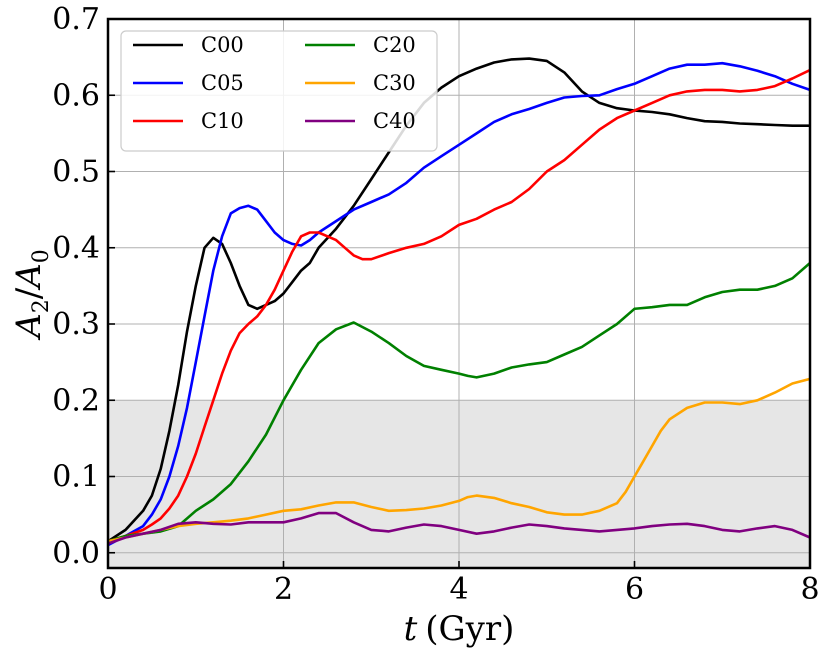 The height and width of the screenshot is (657, 830). What do you see at coordinates (459, 528) in the screenshot?
I see `series-line-c40` at bounding box center [459, 528].